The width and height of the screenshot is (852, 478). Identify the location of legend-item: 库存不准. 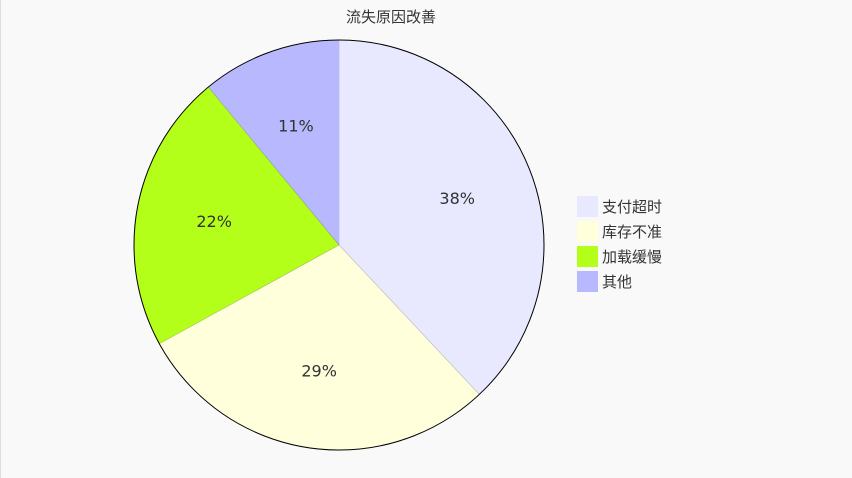
(619, 231).